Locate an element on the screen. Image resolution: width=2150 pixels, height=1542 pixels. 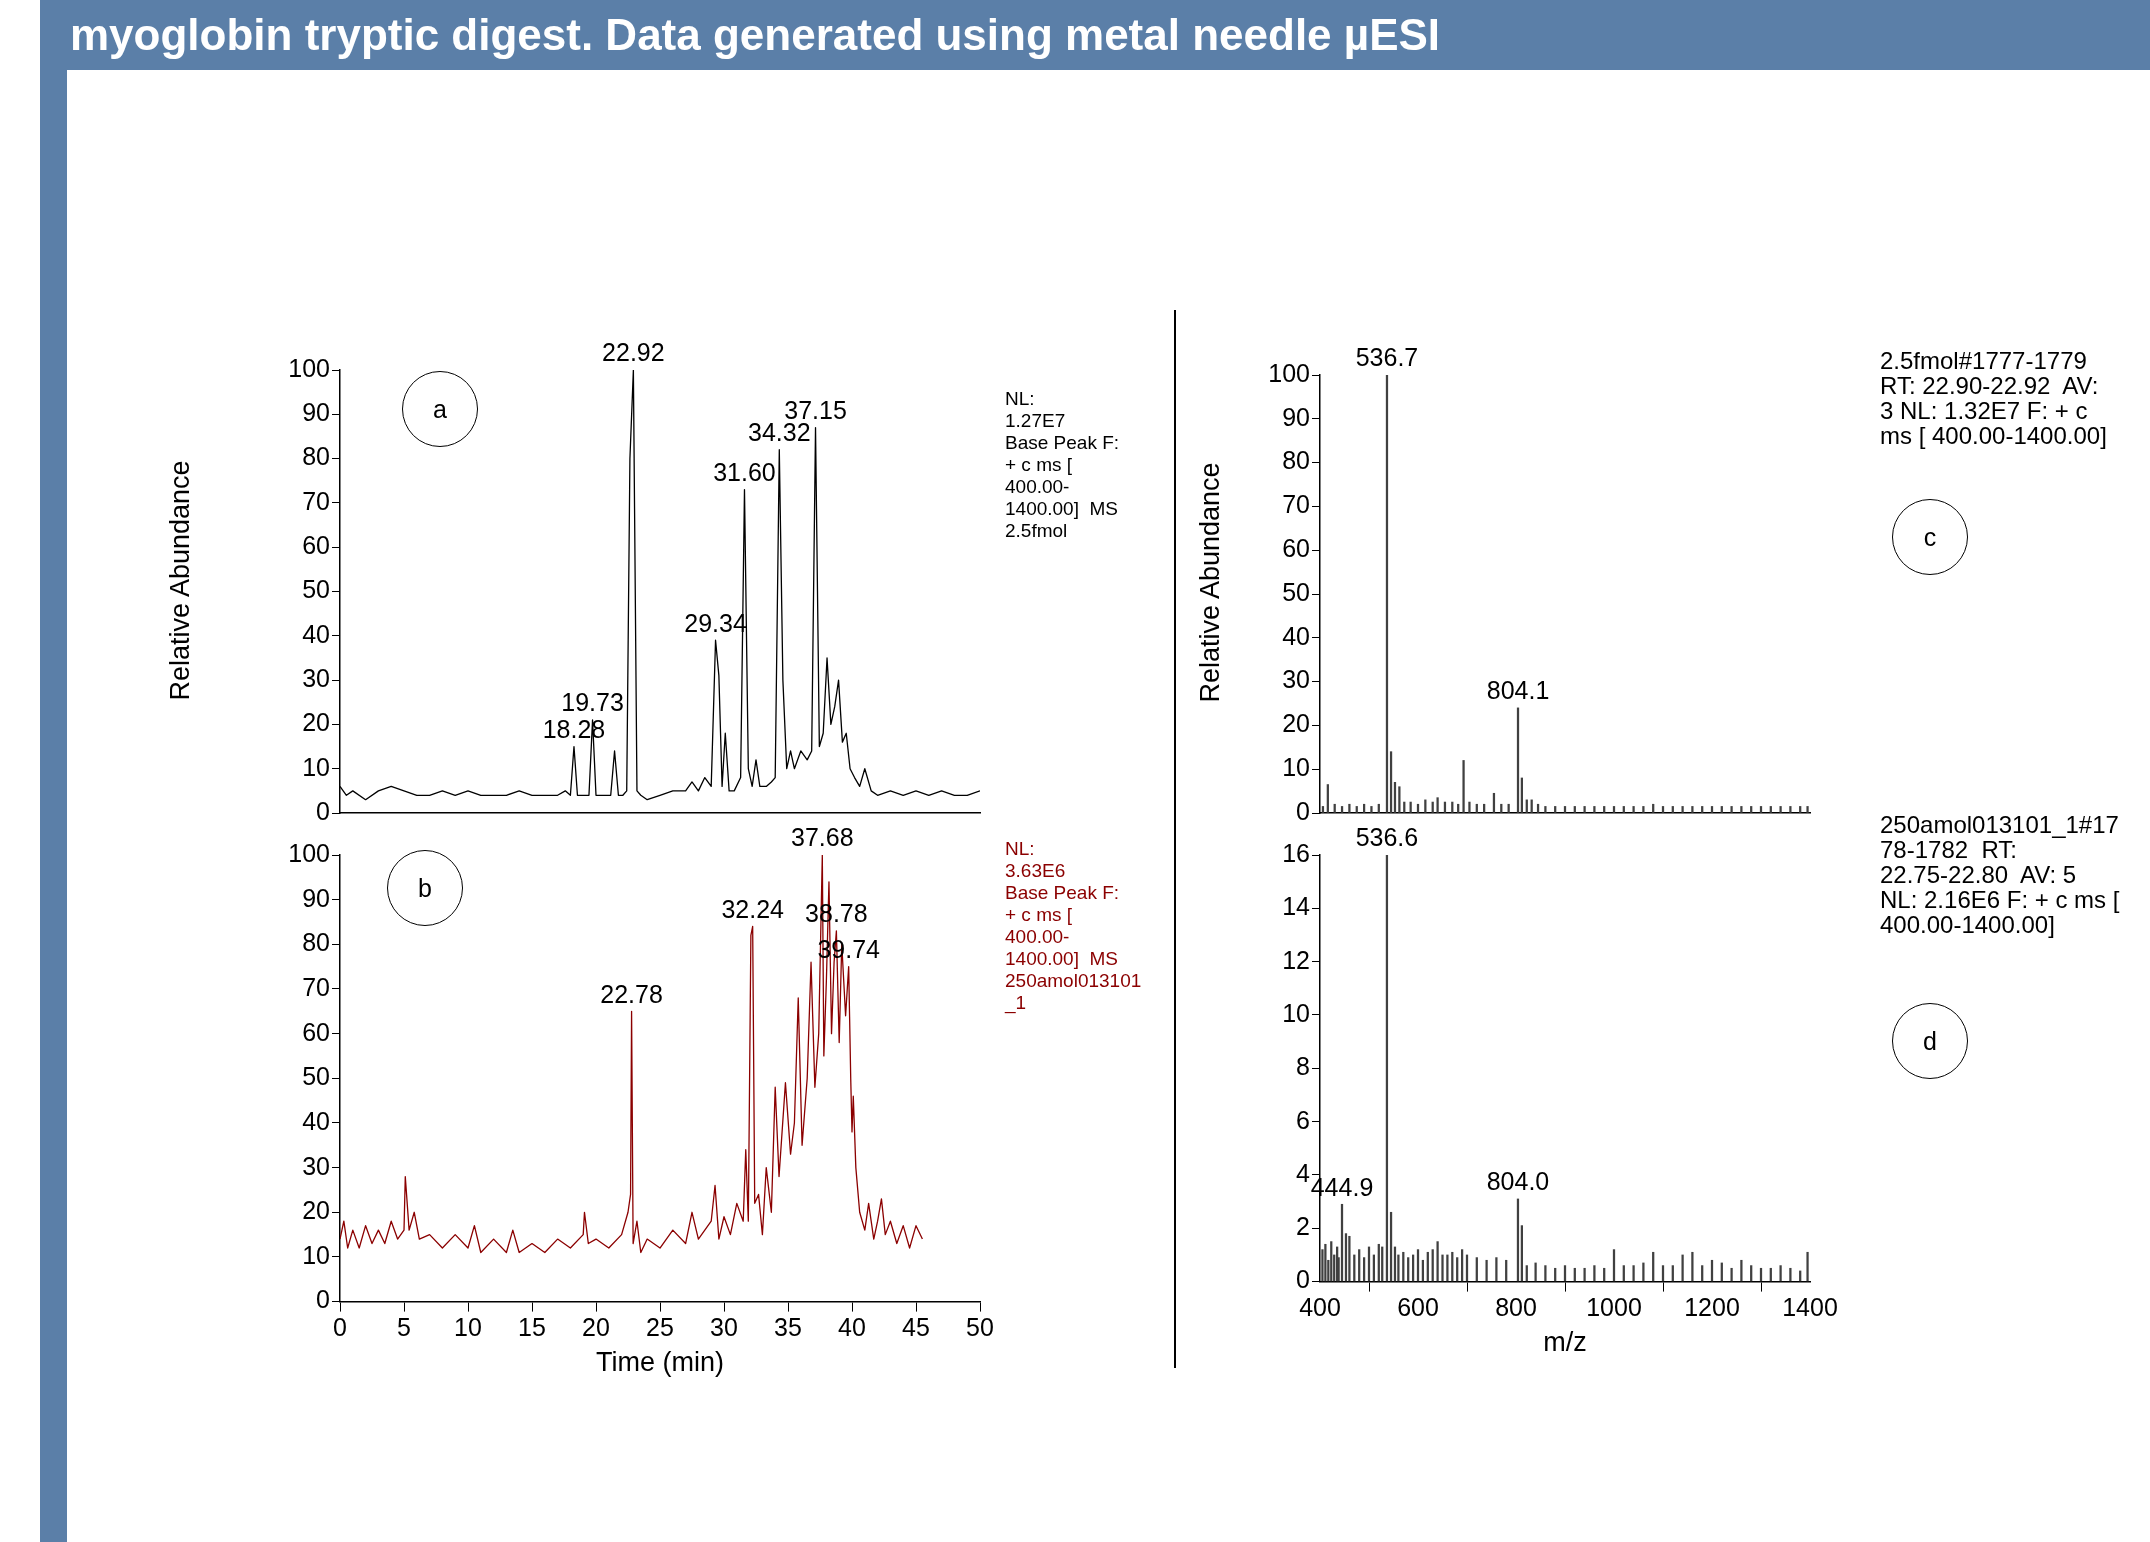
annotation: 22.92 is located at coordinates (633, 352).